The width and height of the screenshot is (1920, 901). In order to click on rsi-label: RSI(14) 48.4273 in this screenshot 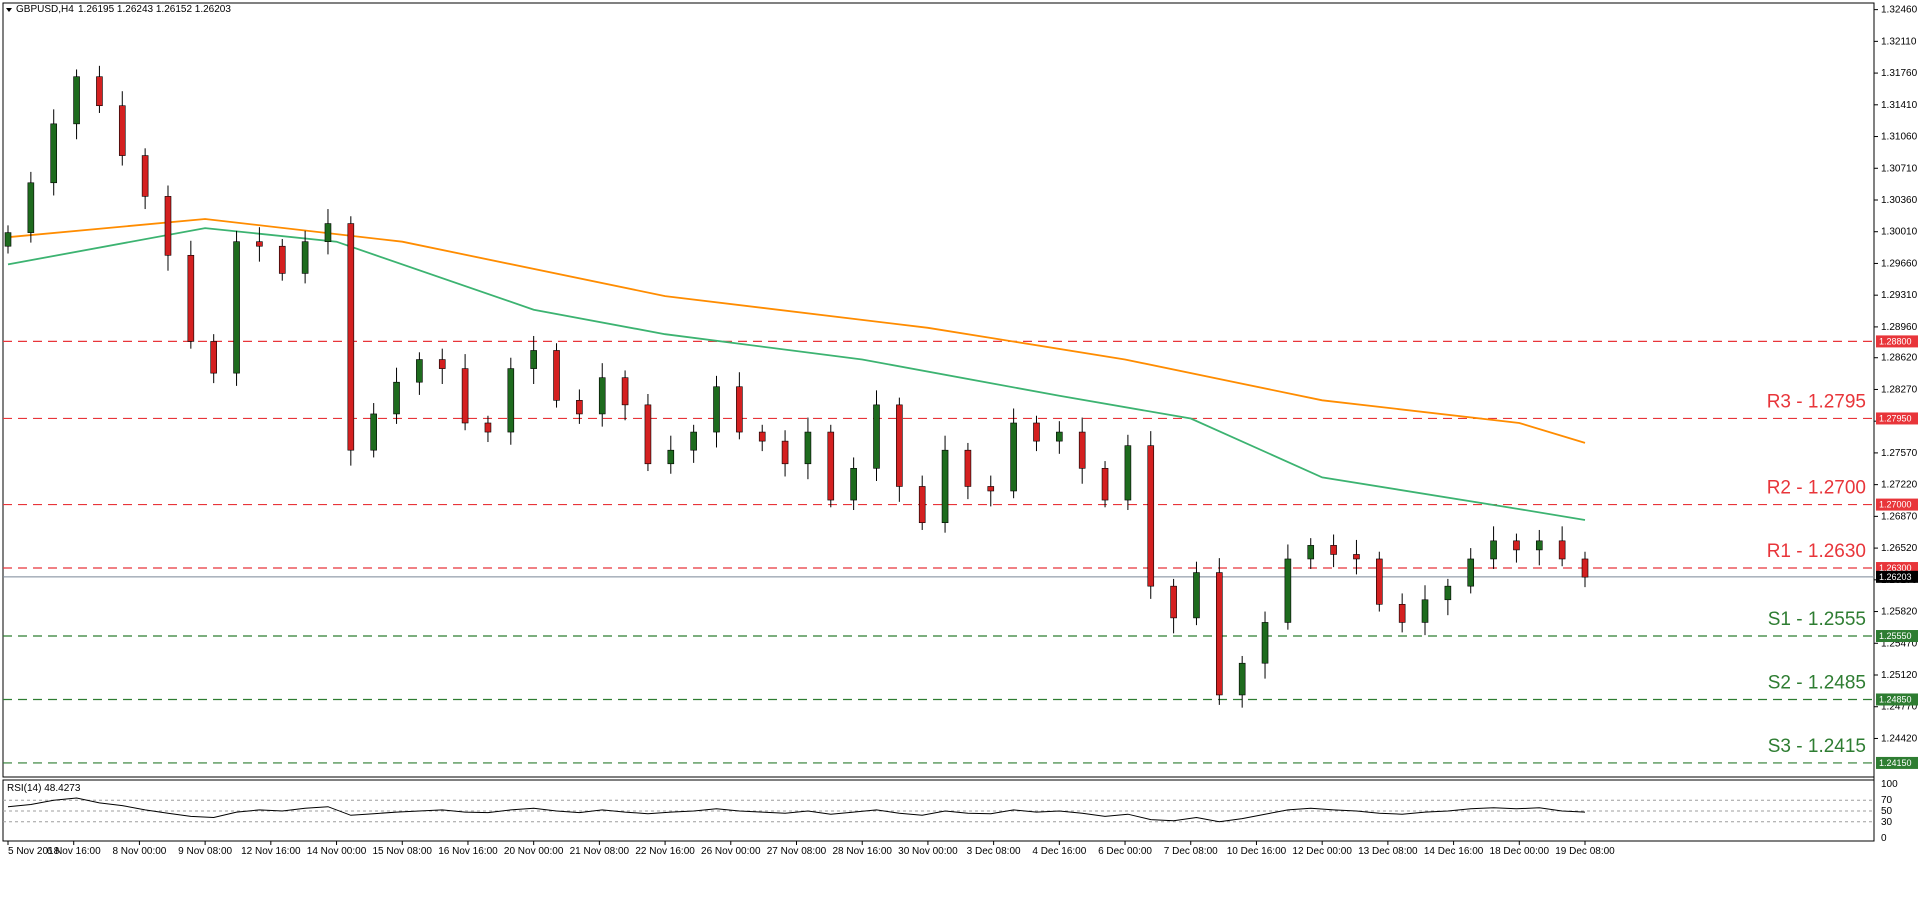, I will do `click(44, 788)`.